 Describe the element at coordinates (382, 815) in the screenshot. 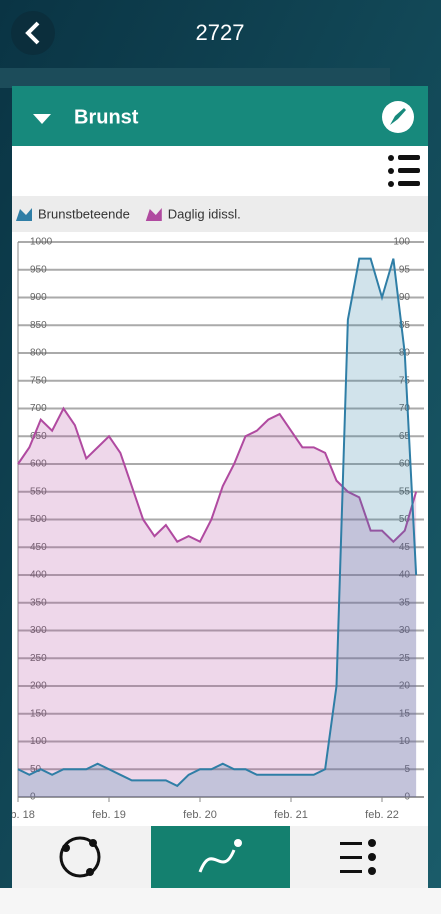

I see `x-tick-label: feb. 22` at that location.